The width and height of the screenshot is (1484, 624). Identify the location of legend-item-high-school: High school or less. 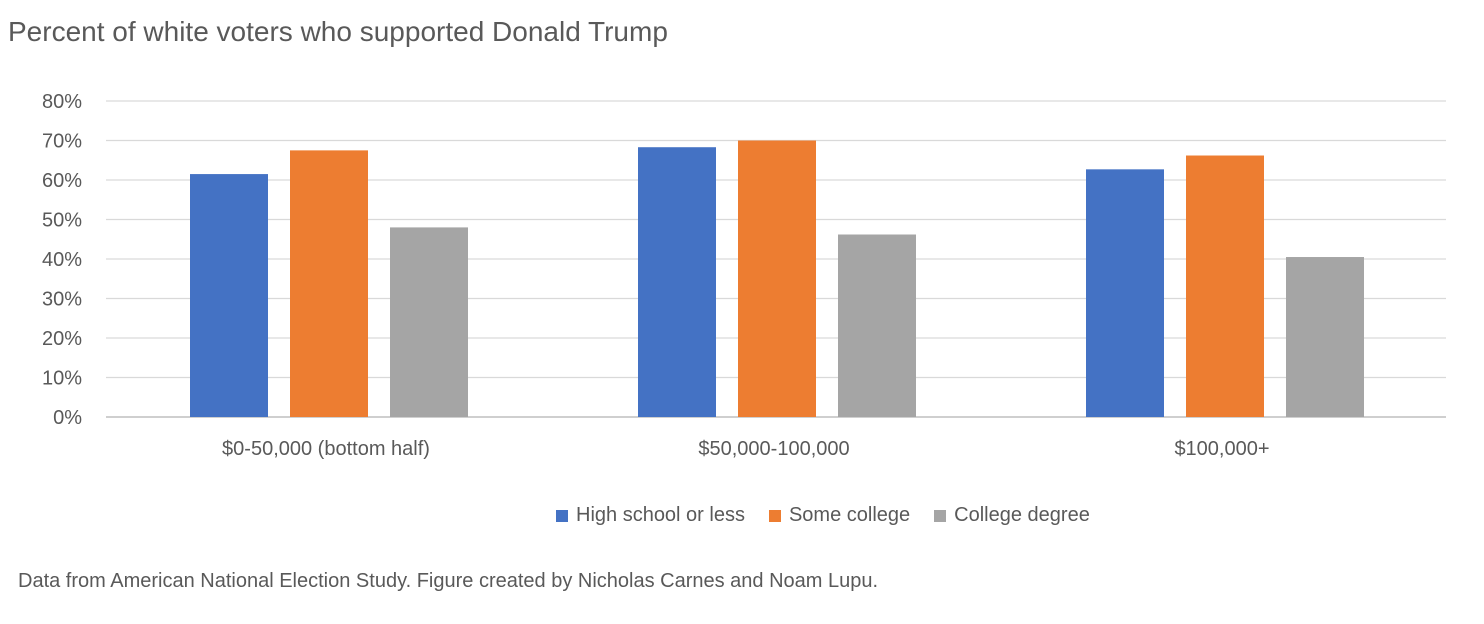
(650, 515).